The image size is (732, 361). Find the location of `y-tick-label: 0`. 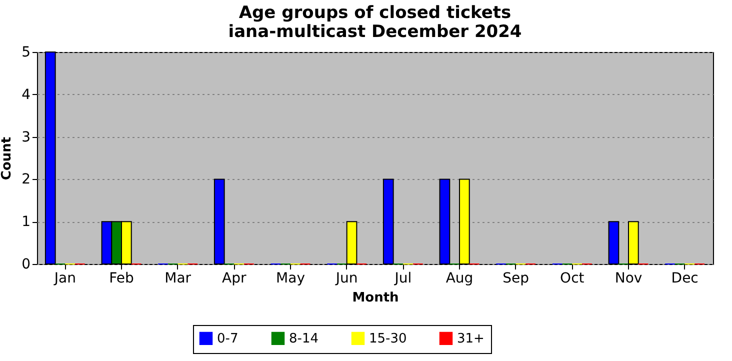

y-tick-label: 0 is located at coordinates (26, 264).